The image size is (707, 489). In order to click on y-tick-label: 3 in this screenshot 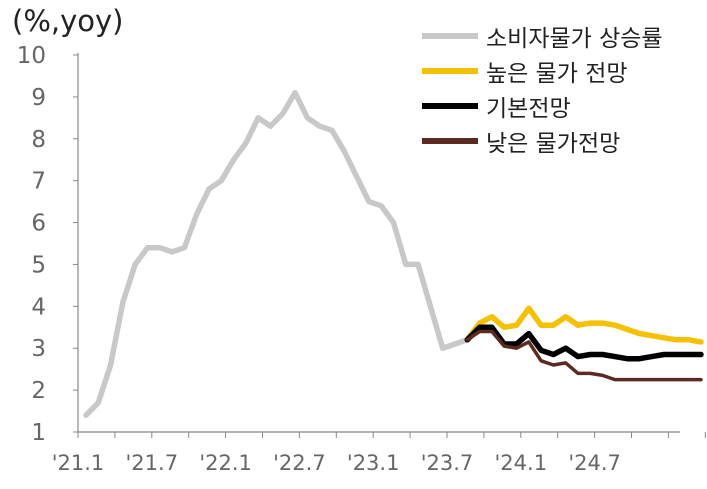, I will do `click(38, 349)`.